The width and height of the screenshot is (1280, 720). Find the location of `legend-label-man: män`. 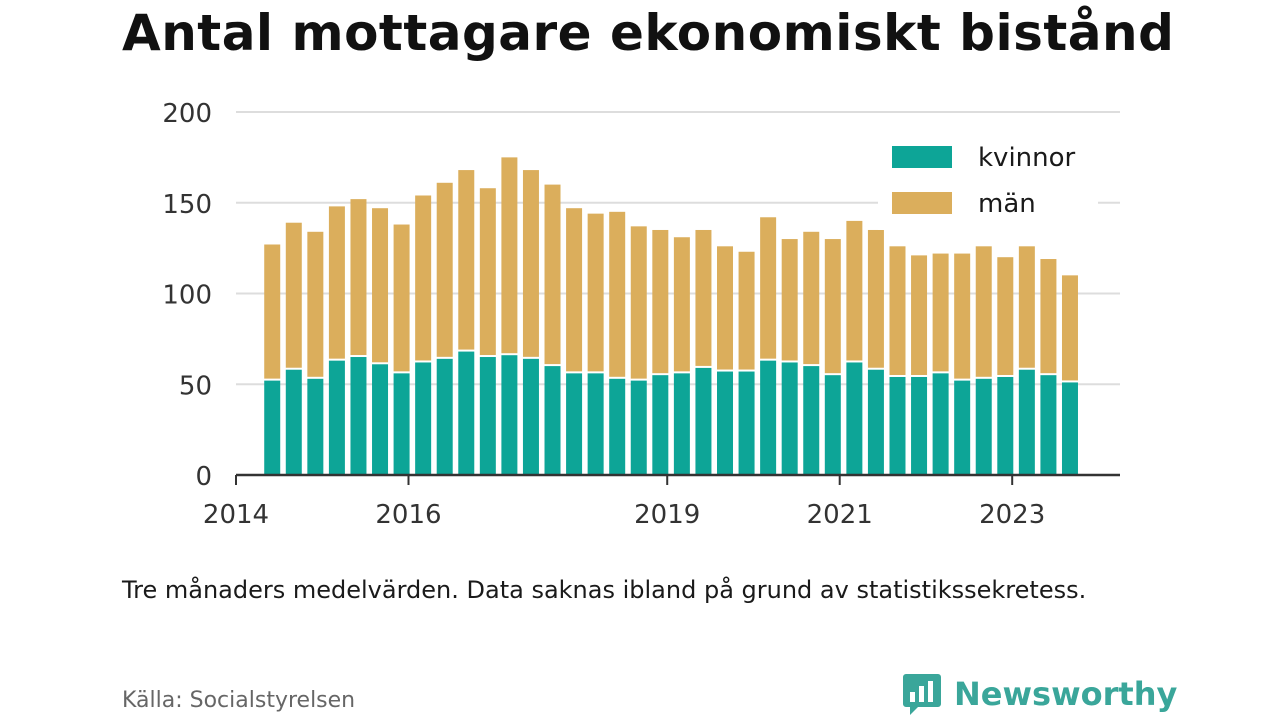

legend-label-man: män is located at coordinates (1007, 204).